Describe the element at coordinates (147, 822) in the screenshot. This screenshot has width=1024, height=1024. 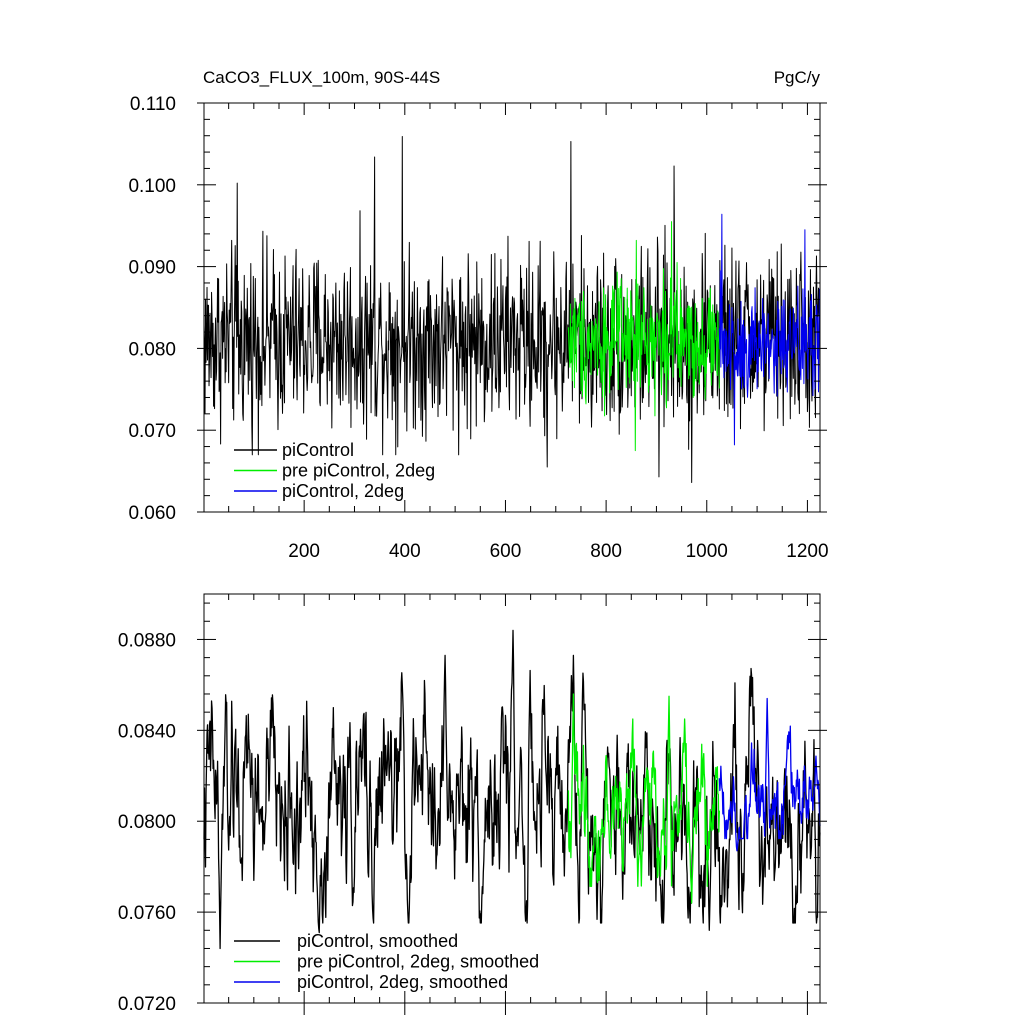
I see `y-tick-label: 0.0800` at that location.